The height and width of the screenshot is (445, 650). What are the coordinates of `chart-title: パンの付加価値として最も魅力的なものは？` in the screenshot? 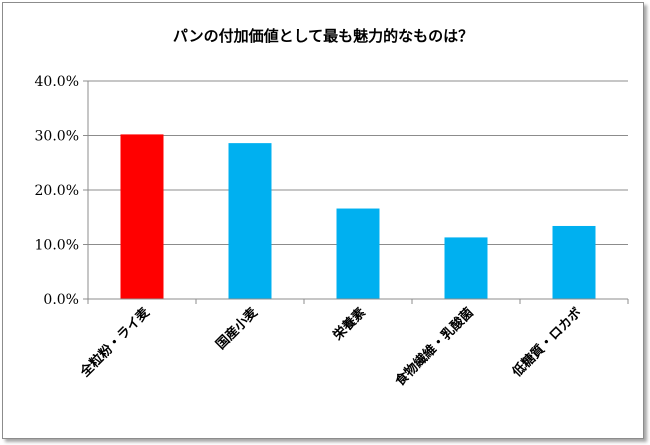 It's located at (323, 36).